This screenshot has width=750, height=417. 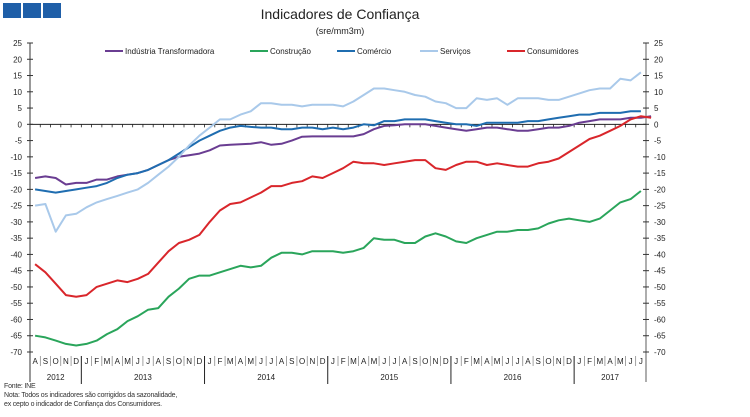 What do you see at coordinates (20, 386) in the screenshot?
I see `source-note: Fonte: INE` at bounding box center [20, 386].